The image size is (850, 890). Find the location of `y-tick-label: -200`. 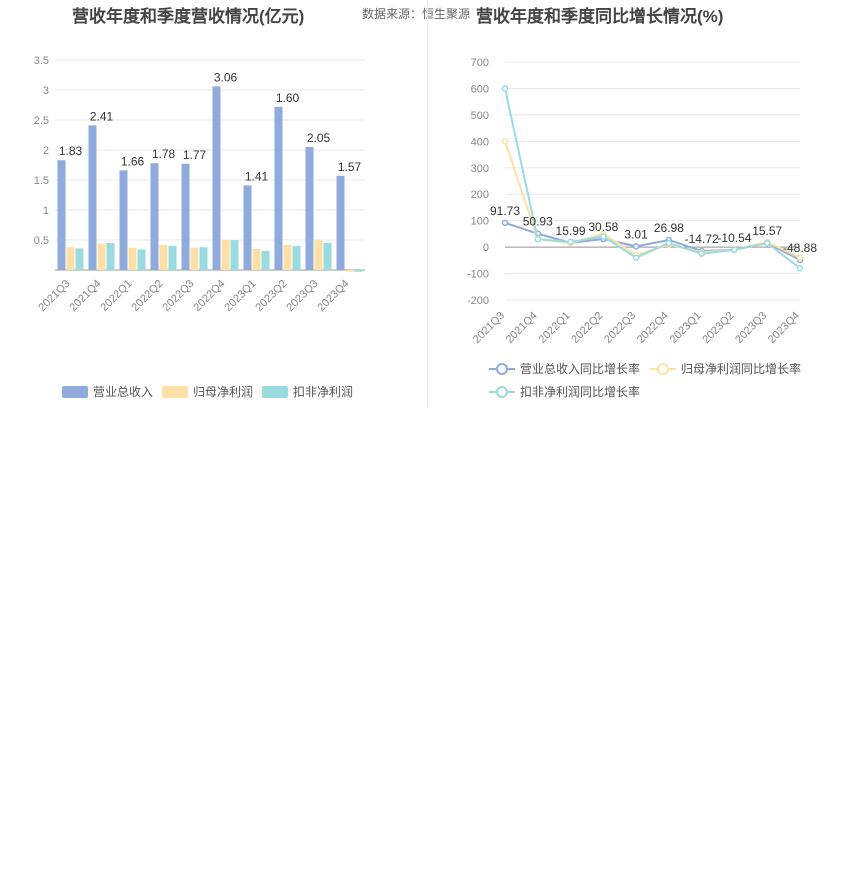

y-tick-label: -200 is located at coordinates (478, 301).